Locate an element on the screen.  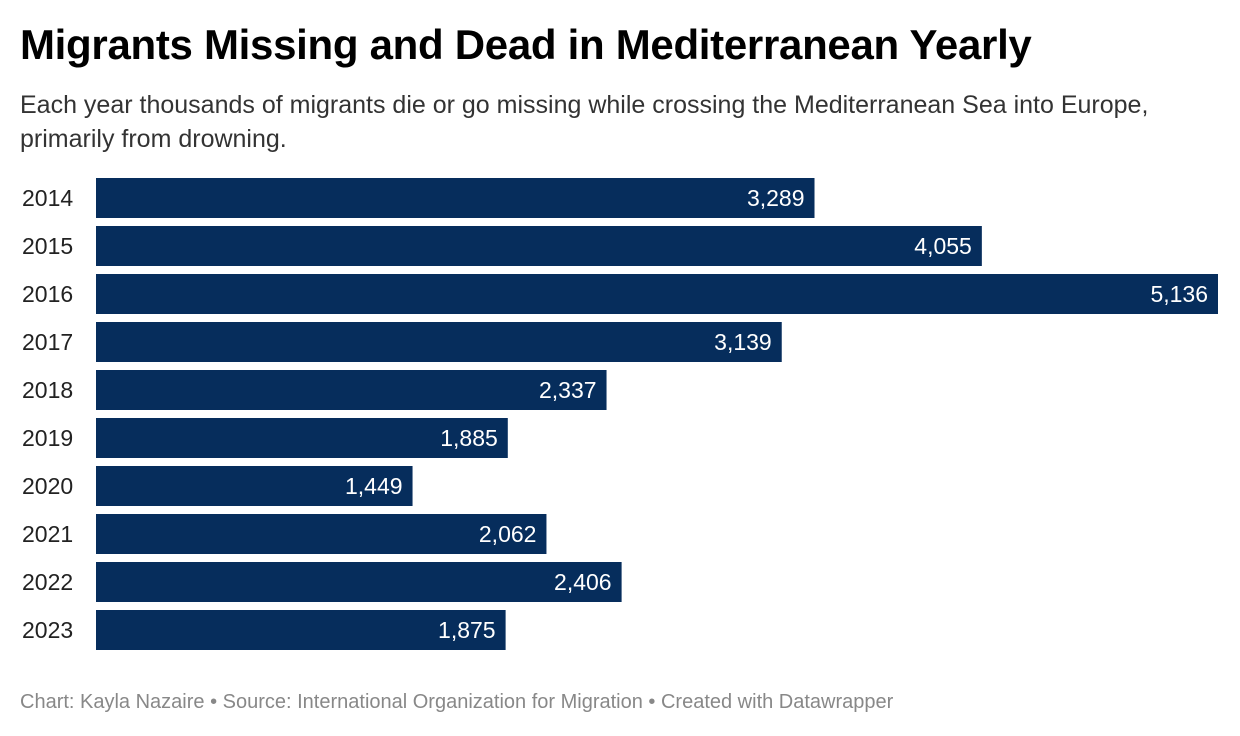
bar-row-2015: 2015 4,055 is located at coordinates (502, 246).